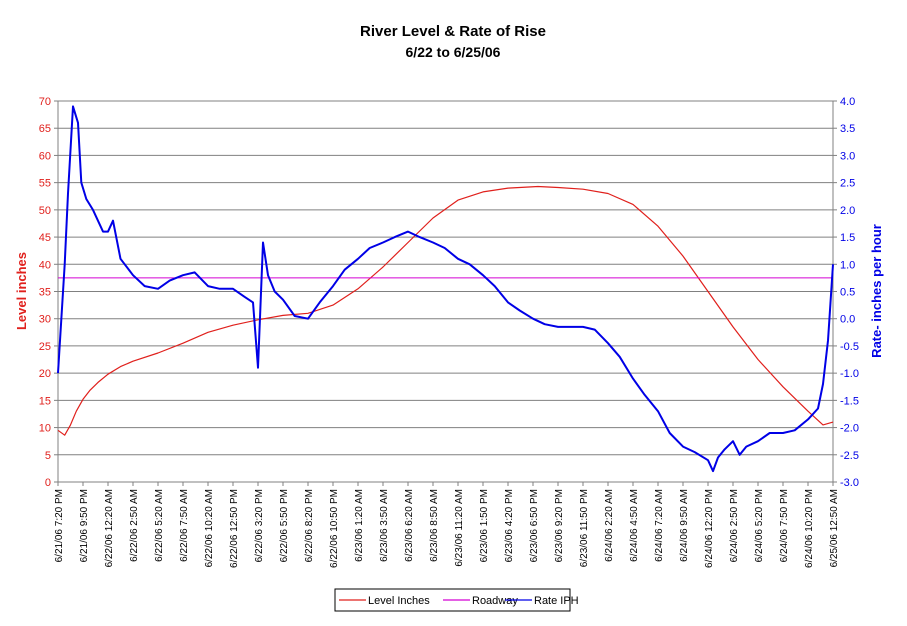 The image size is (907, 626). Describe the element at coordinates (849, 429) in the screenshot. I see `y2-tick-label: -2.0` at that location.